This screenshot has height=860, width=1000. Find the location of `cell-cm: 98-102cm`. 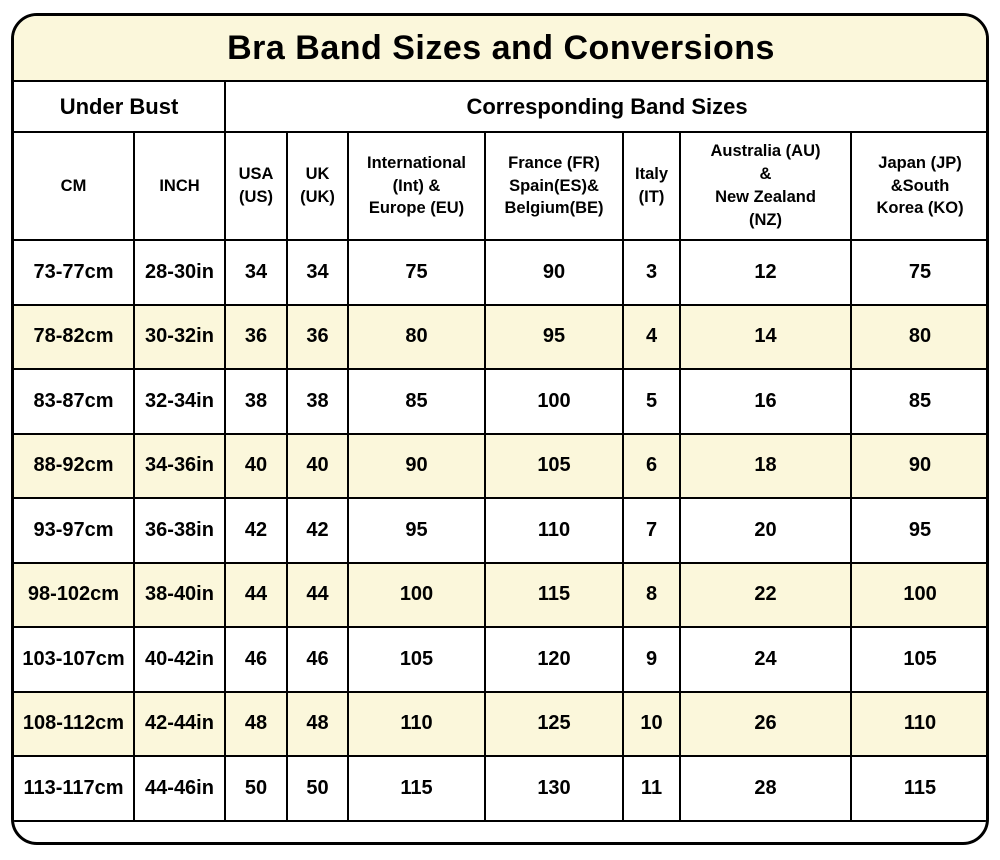

cell-cm: 98-102cm is located at coordinates (74, 594).